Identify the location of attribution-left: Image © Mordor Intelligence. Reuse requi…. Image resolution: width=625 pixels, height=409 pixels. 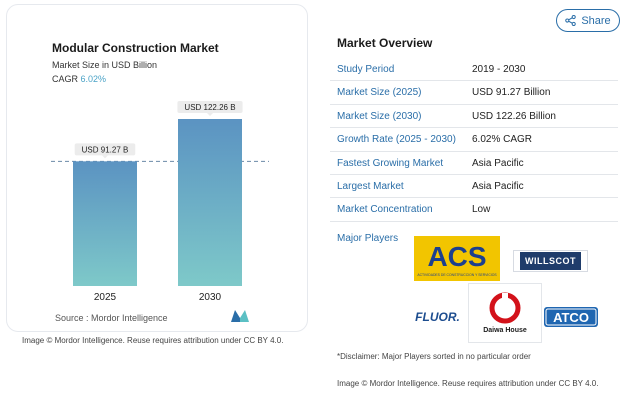
(153, 340).